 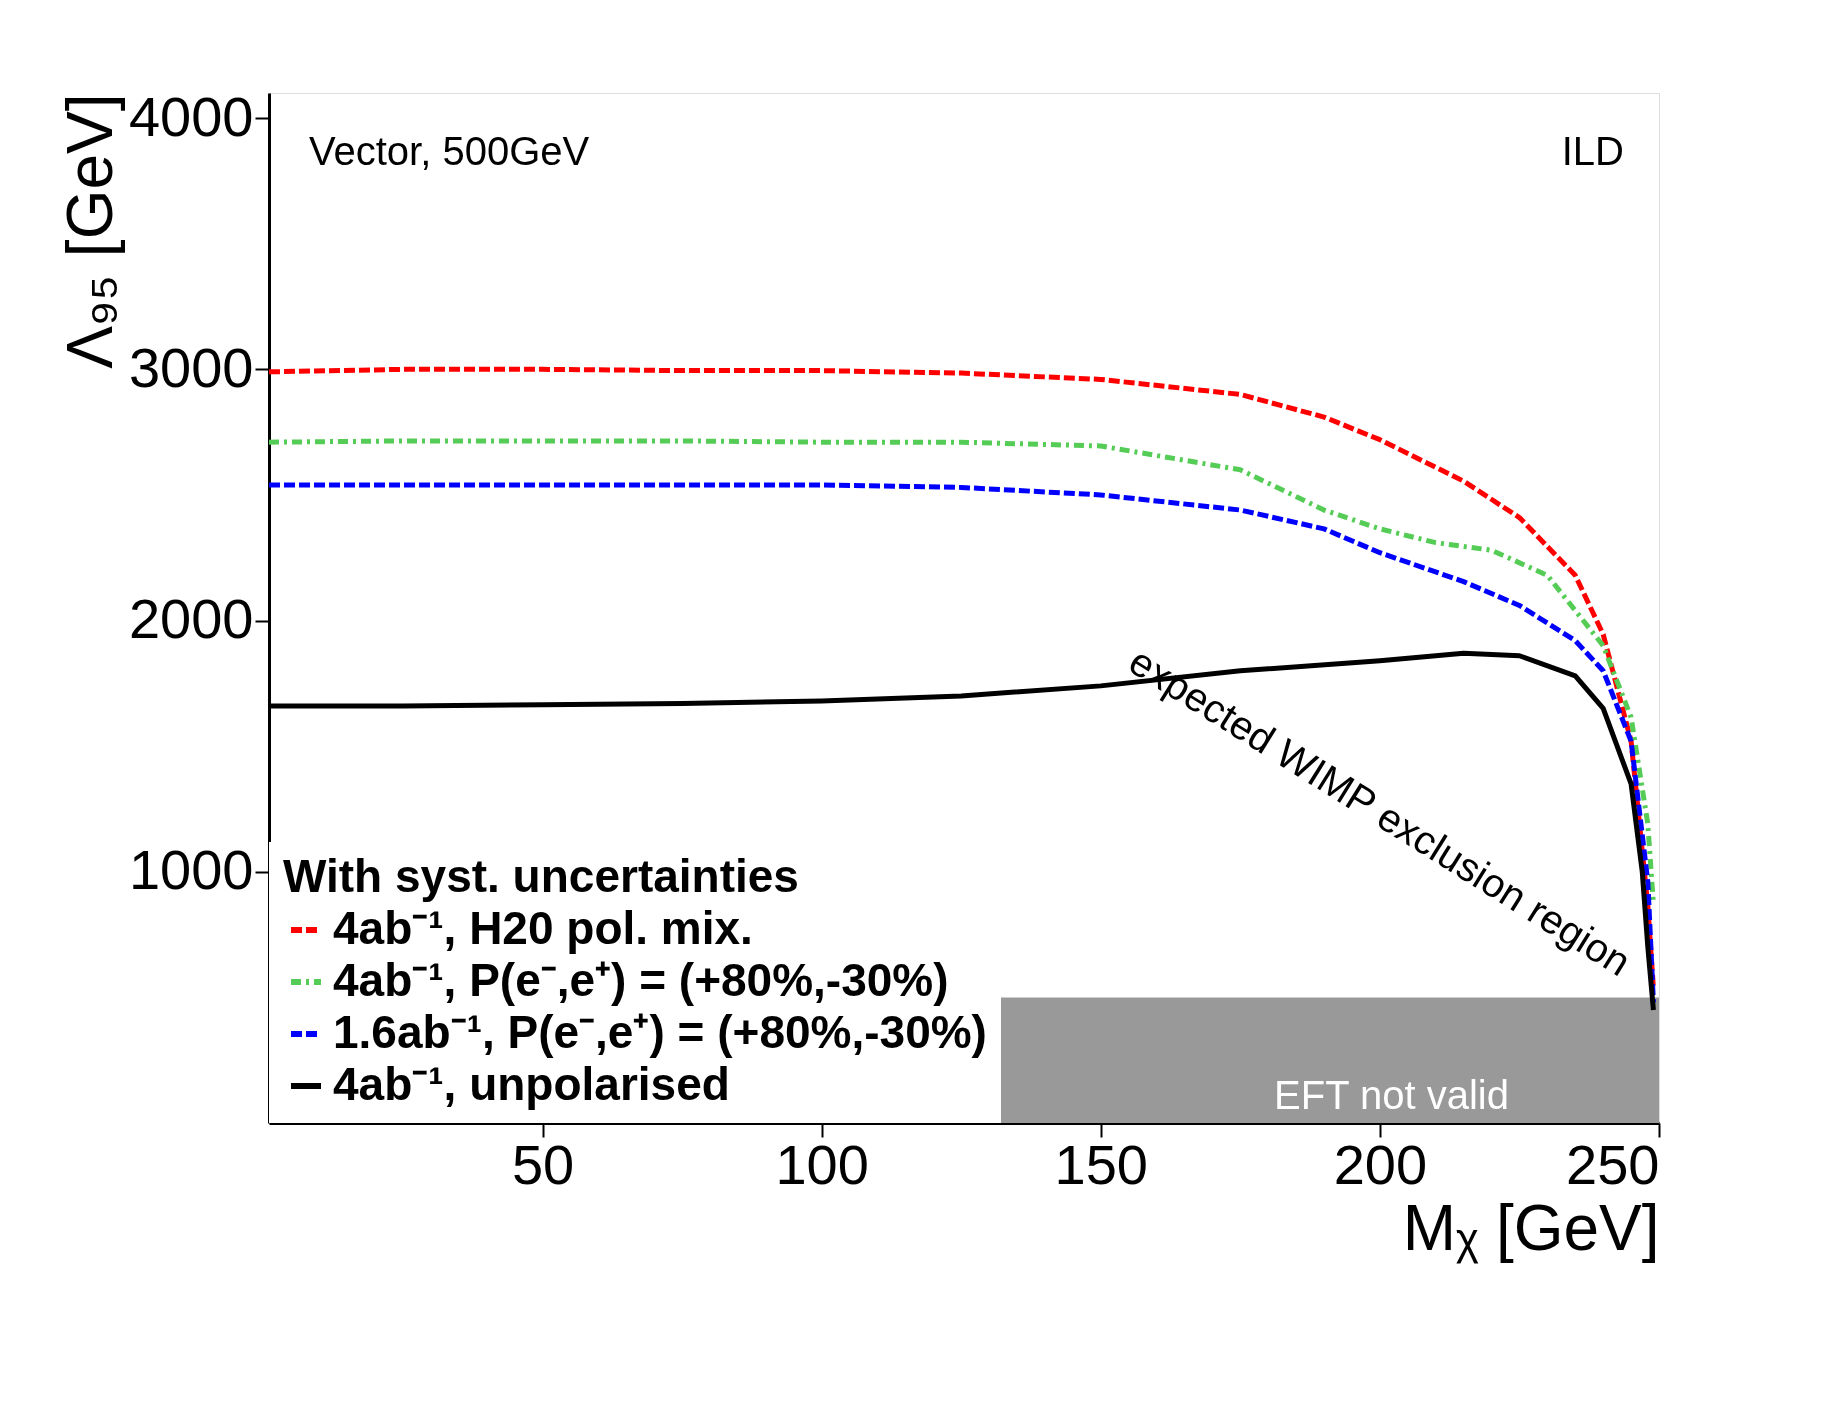 What do you see at coordinates (449, 151) in the screenshot?
I see `annotation: Vector, 500GeV` at bounding box center [449, 151].